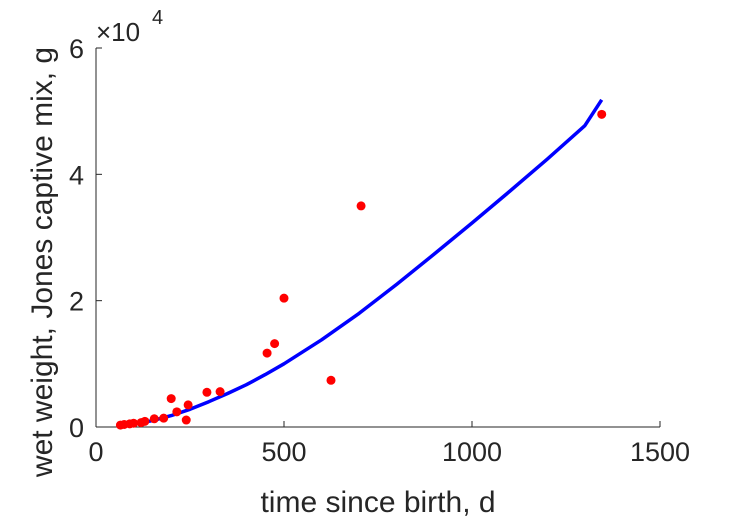 This screenshot has width=729, height=521. Describe the element at coordinates (76, 49) in the screenshot. I see `y-tick-label: 6` at that location.